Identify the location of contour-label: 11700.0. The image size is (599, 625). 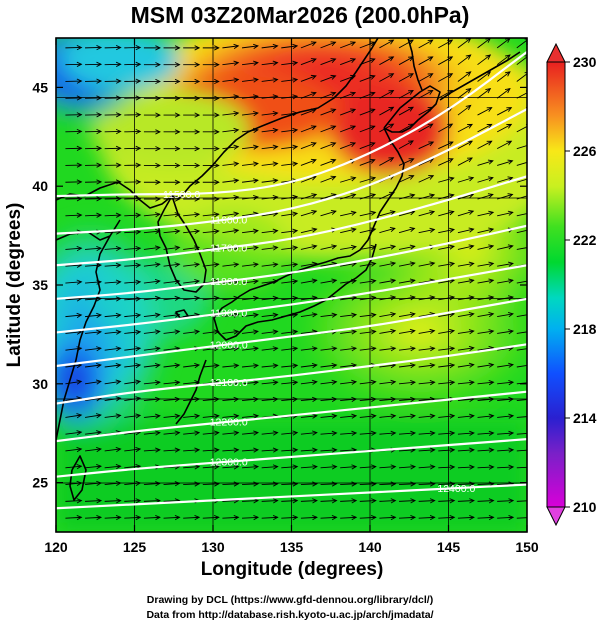
(228, 248).